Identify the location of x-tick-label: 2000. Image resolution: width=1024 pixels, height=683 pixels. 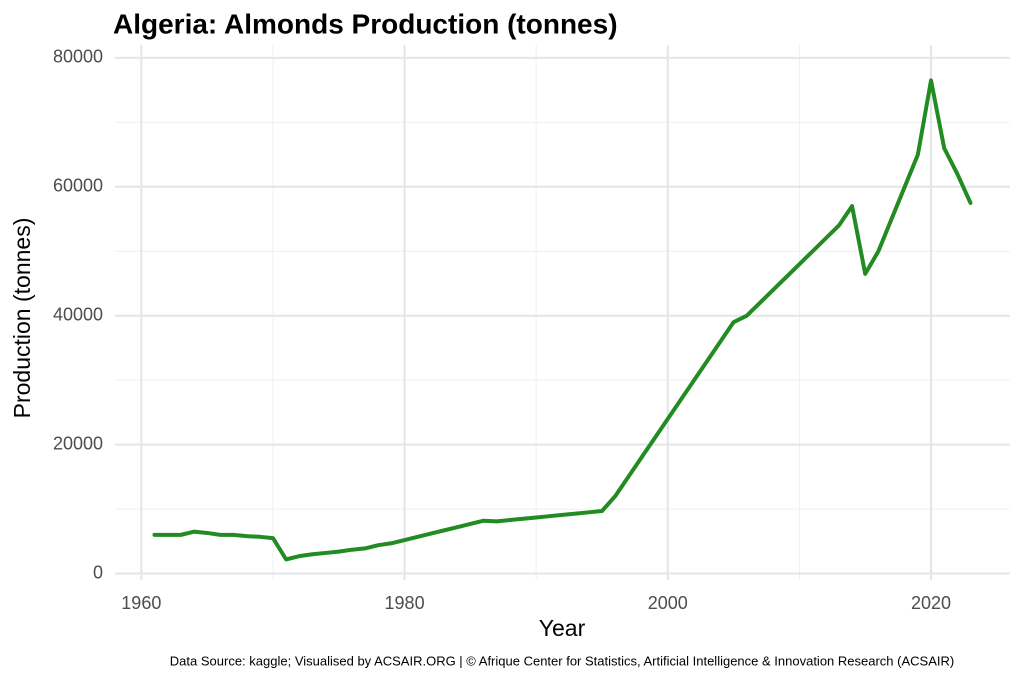
(668, 603).